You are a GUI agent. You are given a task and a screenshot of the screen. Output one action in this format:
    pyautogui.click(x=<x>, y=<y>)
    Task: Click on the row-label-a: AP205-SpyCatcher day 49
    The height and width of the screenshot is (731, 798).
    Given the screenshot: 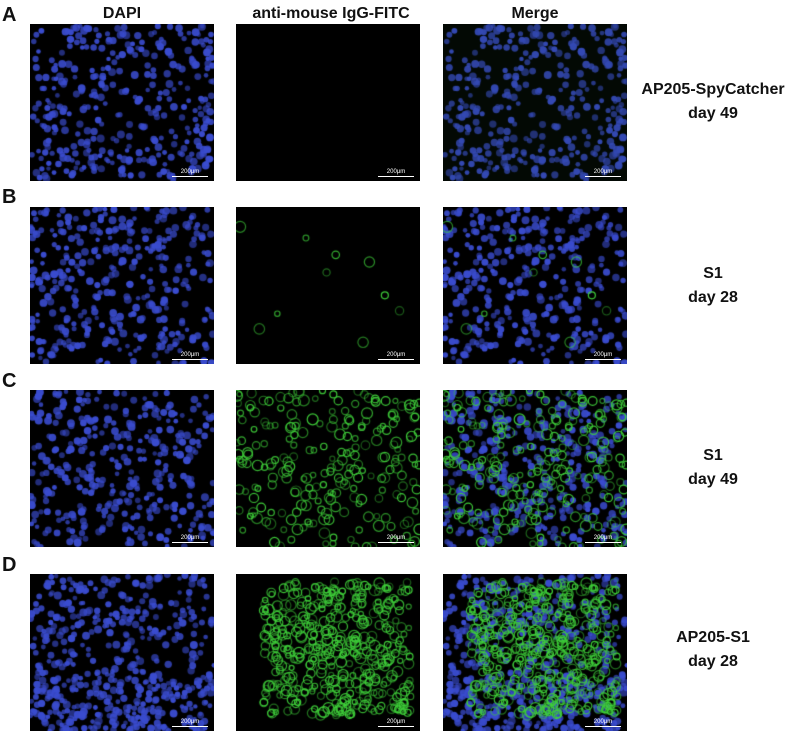 What is the action you would take?
    pyautogui.click(x=713, y=102)
    